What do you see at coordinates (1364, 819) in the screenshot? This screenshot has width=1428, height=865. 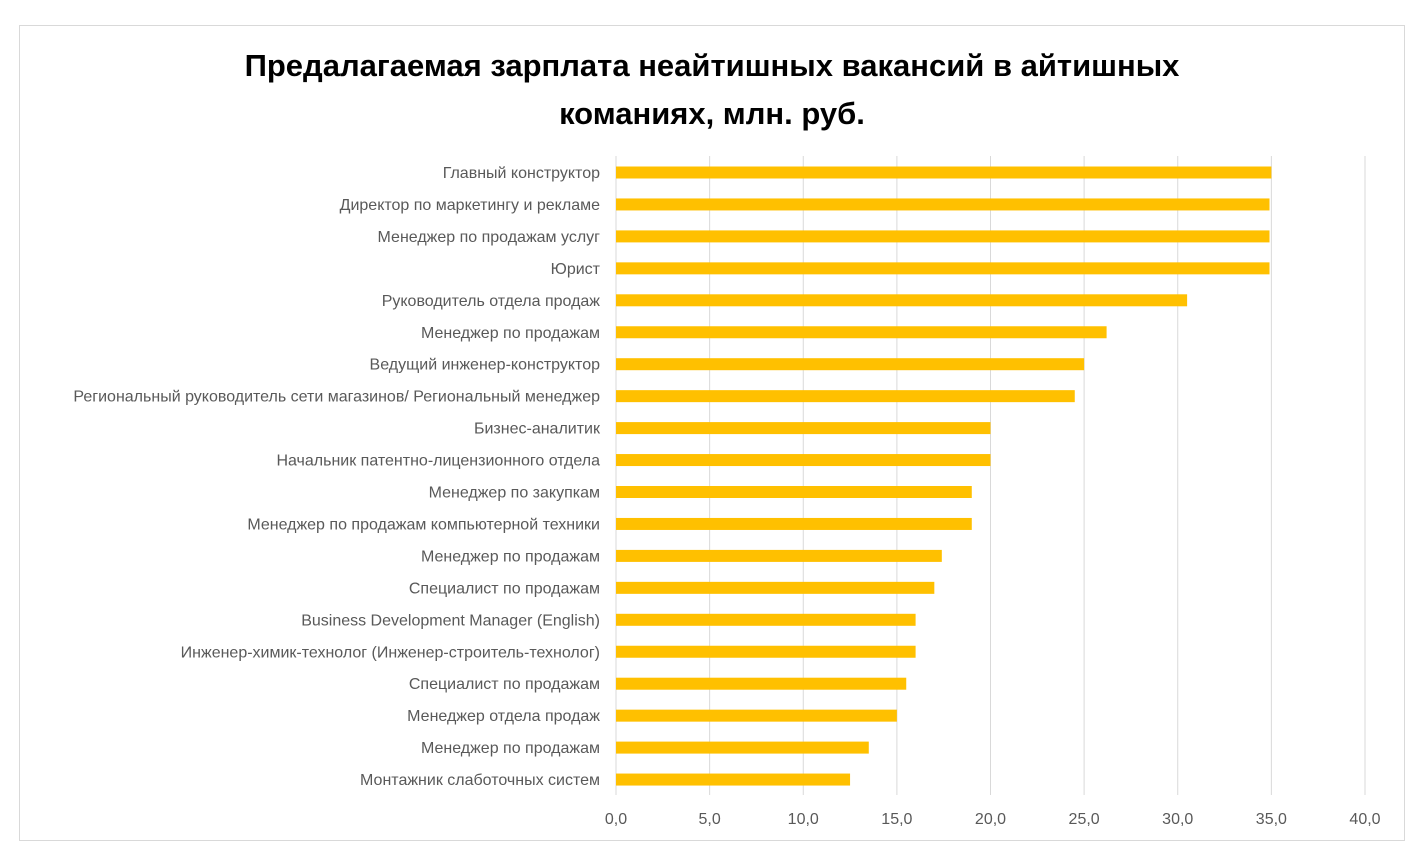 I see `x-tick-label: 40,0` at bounding box center [1364, 819].